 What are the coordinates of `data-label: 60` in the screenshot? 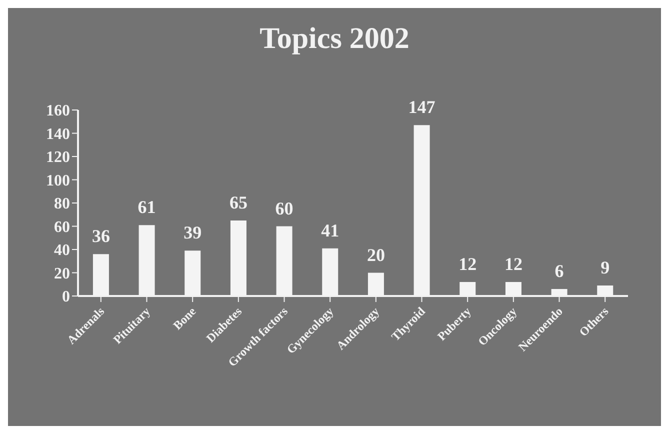 It's located at (284, 208).